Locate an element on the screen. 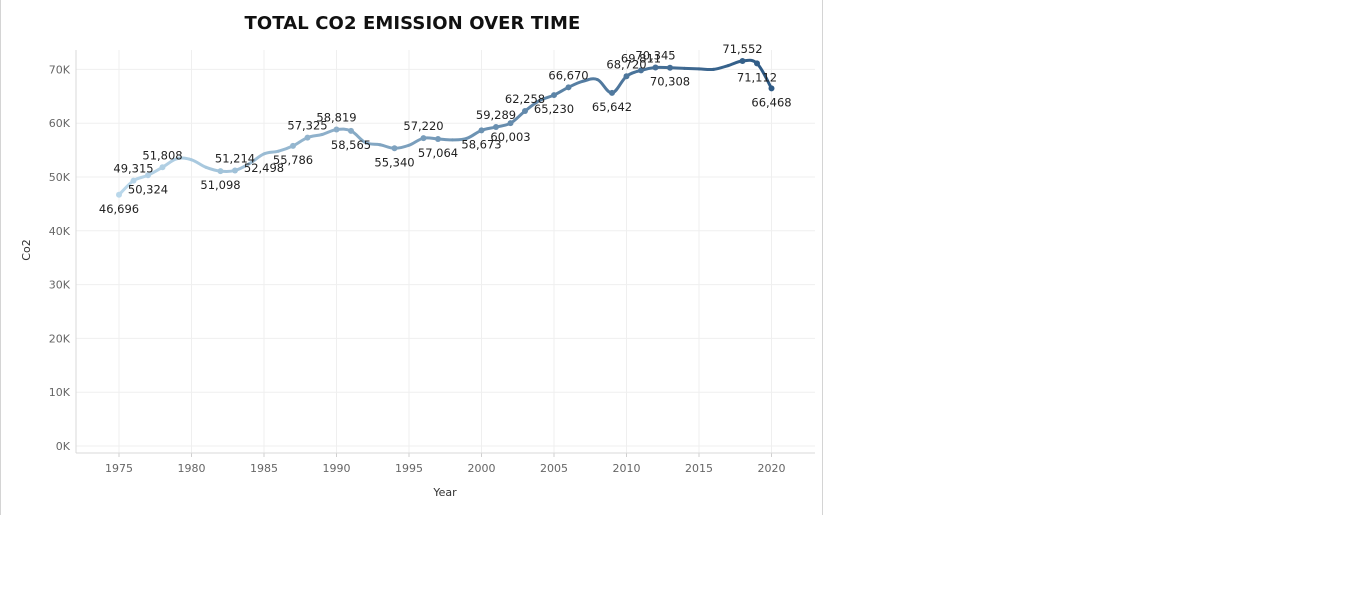 The height and width of the screenshot is (592, 1360). data-label: 46,696 is located at coordinates (119, 209).